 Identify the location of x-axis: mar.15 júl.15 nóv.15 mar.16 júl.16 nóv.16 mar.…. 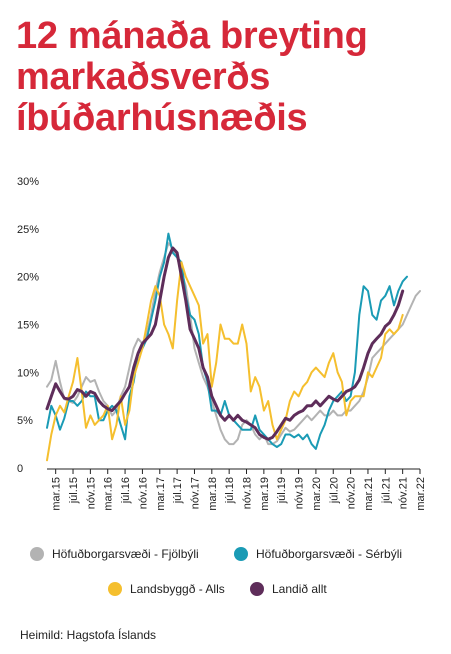
(237, 489).